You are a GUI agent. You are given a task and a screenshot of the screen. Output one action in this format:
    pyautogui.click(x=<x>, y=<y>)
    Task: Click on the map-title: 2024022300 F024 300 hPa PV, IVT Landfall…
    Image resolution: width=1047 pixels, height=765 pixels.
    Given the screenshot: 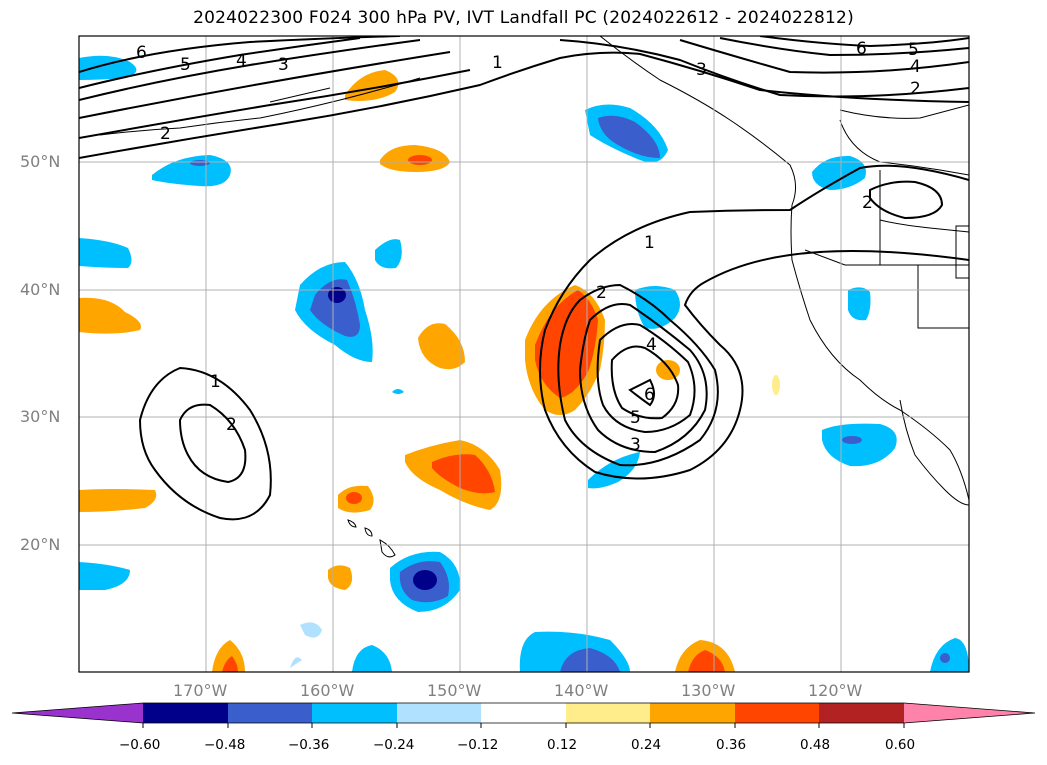 What is the action you would take?
    pyautogui.click(x=523, y=18)
    